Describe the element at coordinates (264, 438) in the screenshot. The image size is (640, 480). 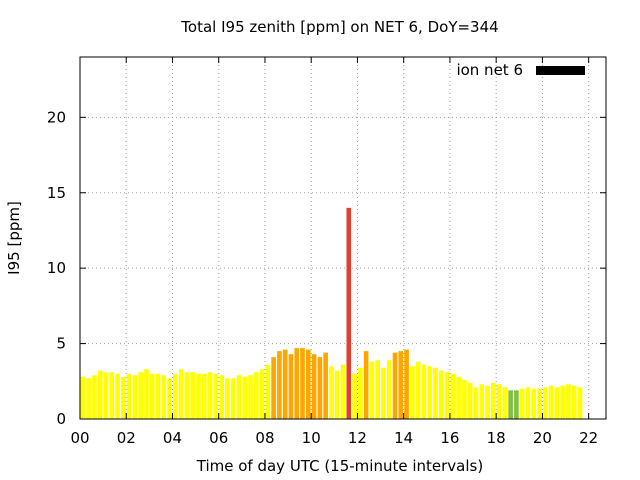
I see `x-tick-label: 08` at that location.